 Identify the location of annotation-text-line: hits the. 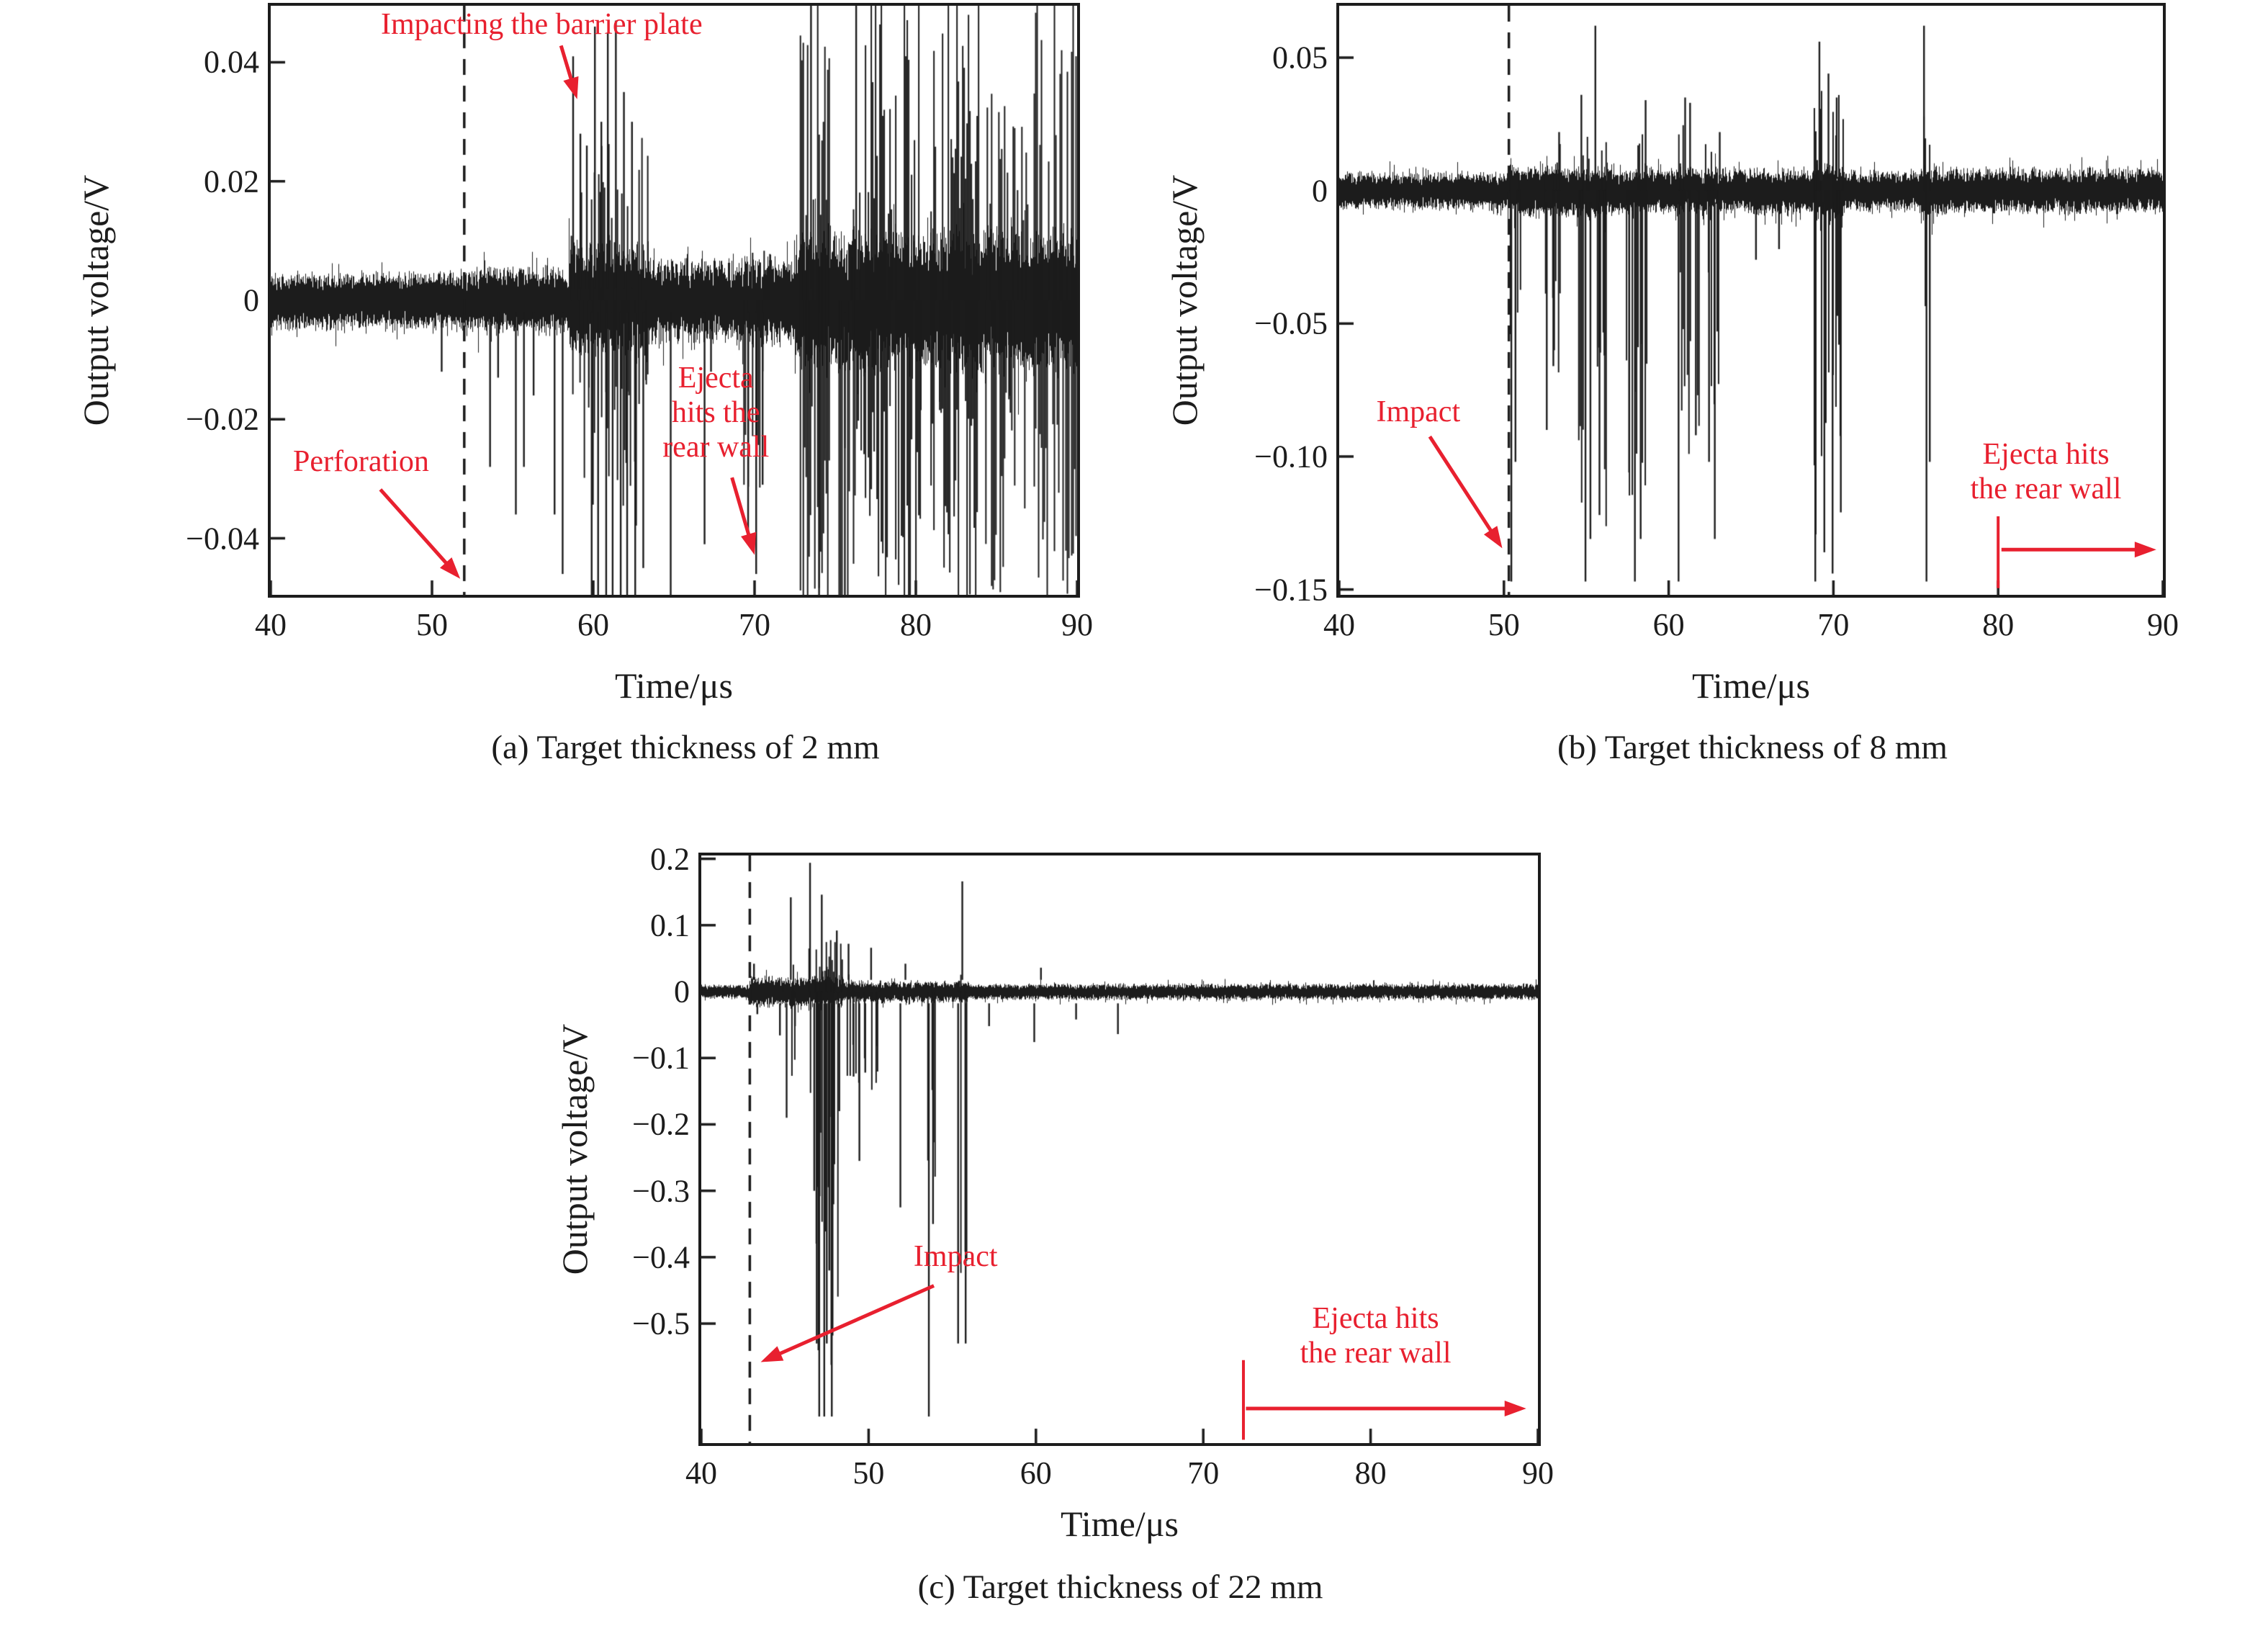
(715, 413).